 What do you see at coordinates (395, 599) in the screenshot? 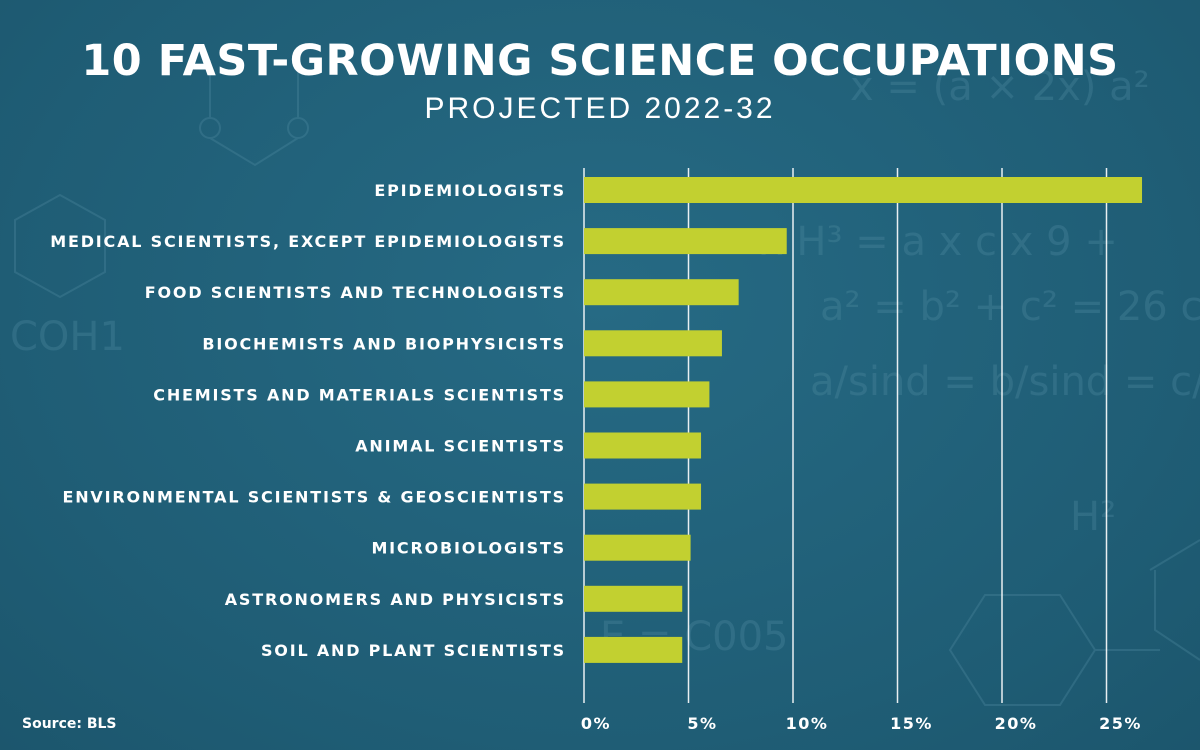
I see `category-label: ASTRONOMERS AND PHYSICISTS` at bounding box center [395, 599].